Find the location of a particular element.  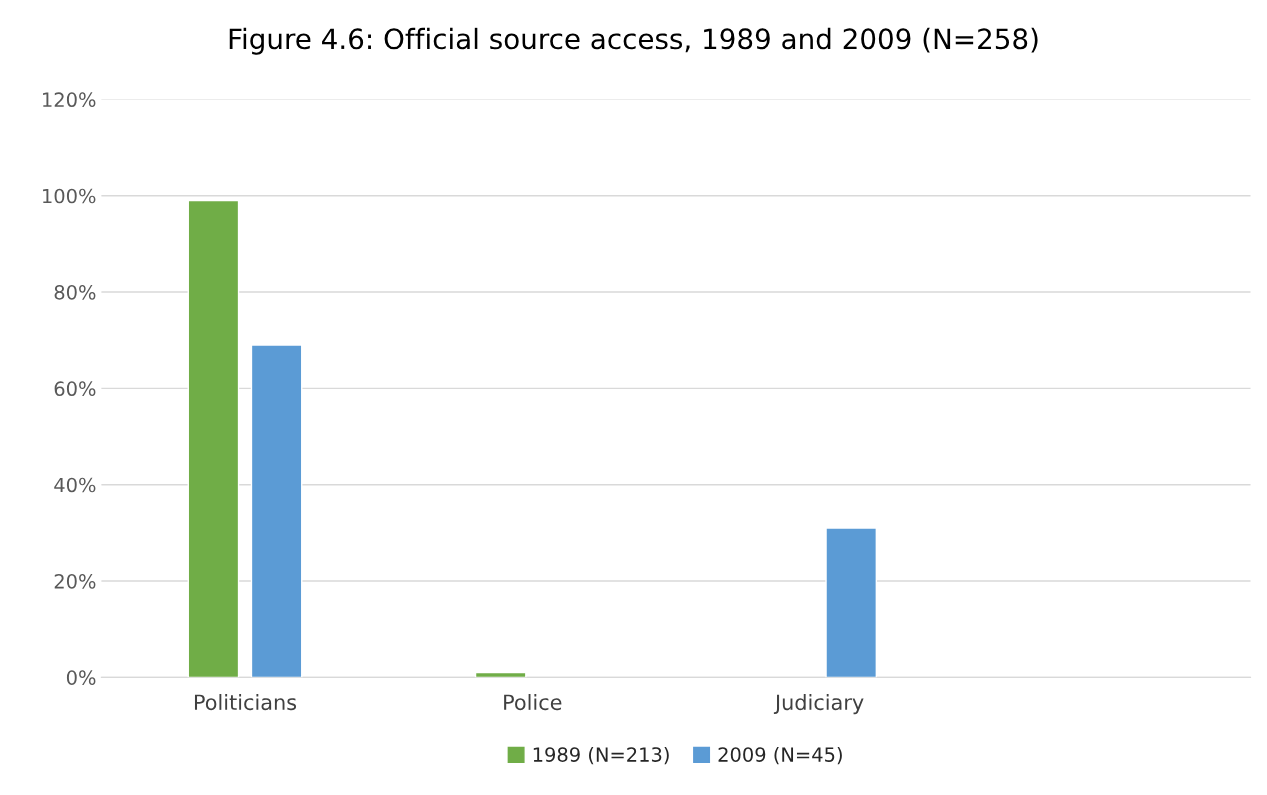

y-tick-label: 20% is located at coordinates (75, 581).